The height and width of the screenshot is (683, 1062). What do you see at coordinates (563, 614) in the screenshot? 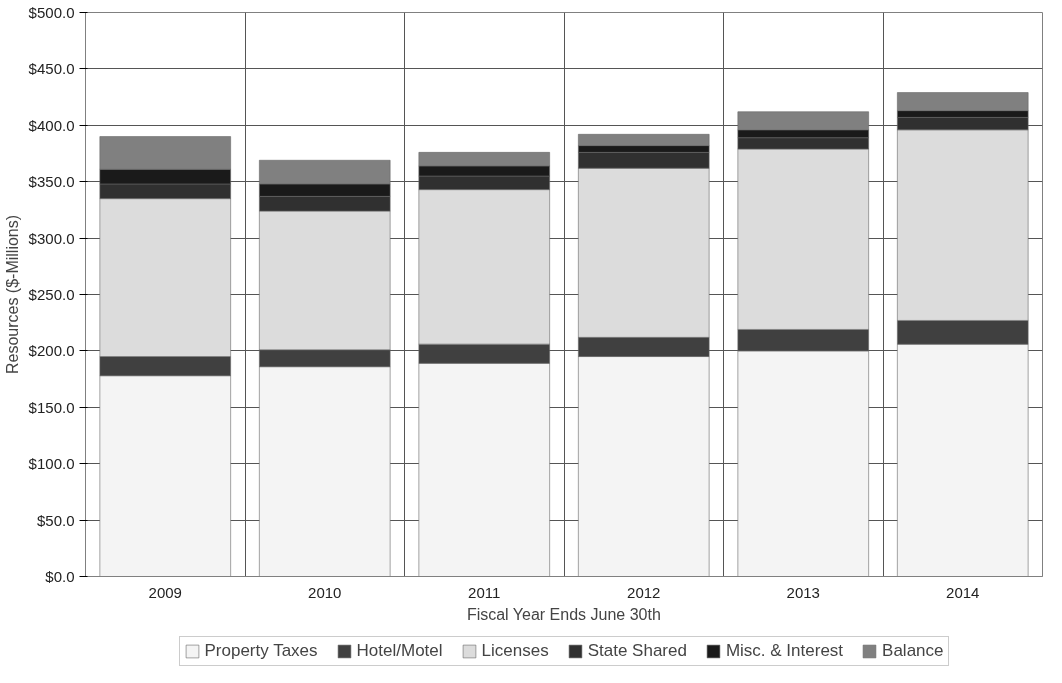
I see `x-axis-title: Fiscal Year Ends June 30th` at bounding box center [563, 614].